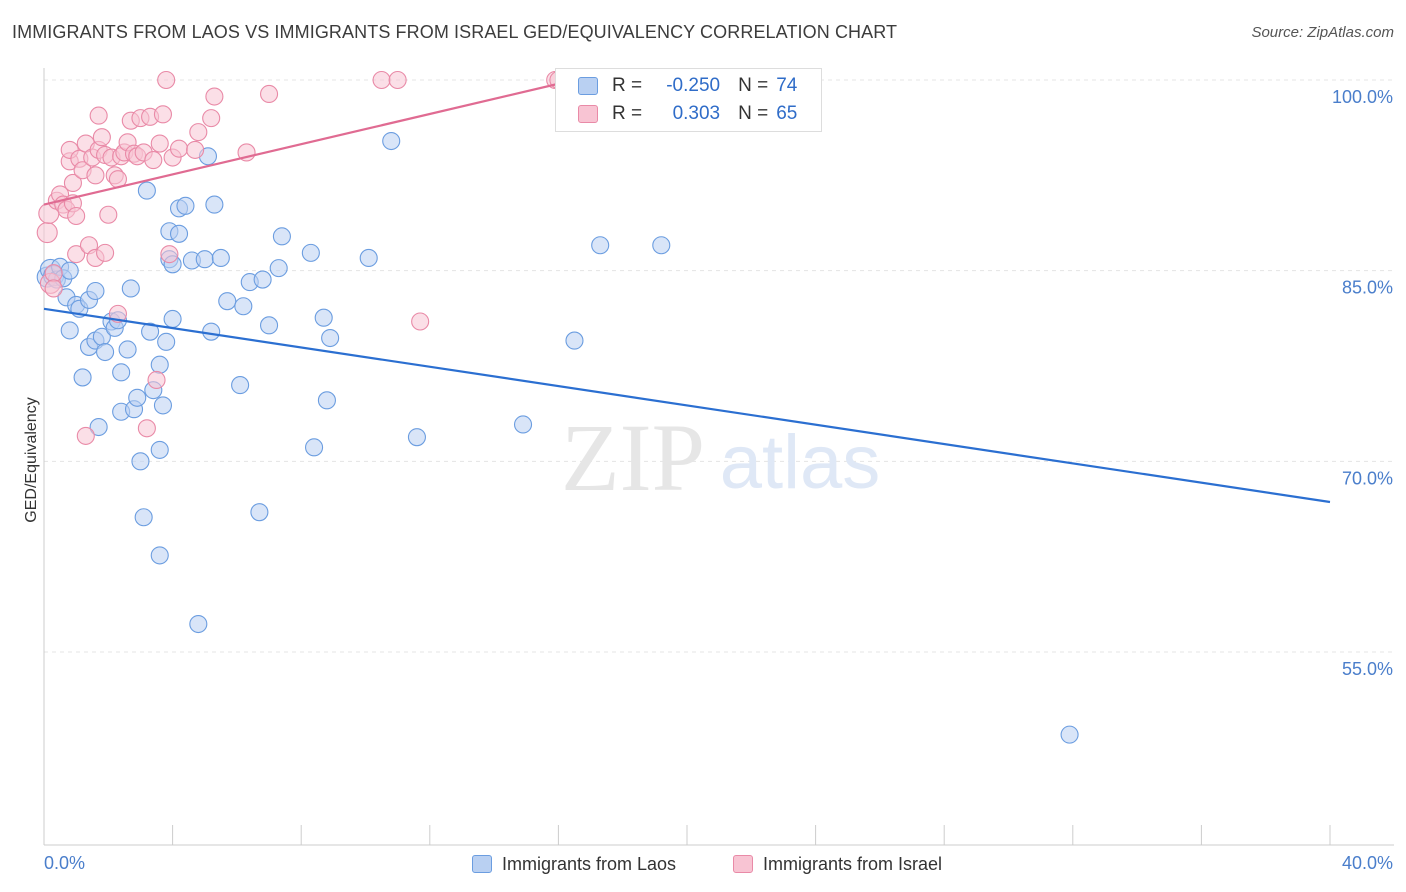 The height and width of the screenshot is (892, 1406). What do you see at coordinates (64, 863) in the screenshot?
I see `x-tick-label-min: 0.0%` at bounding box center [64, 863].